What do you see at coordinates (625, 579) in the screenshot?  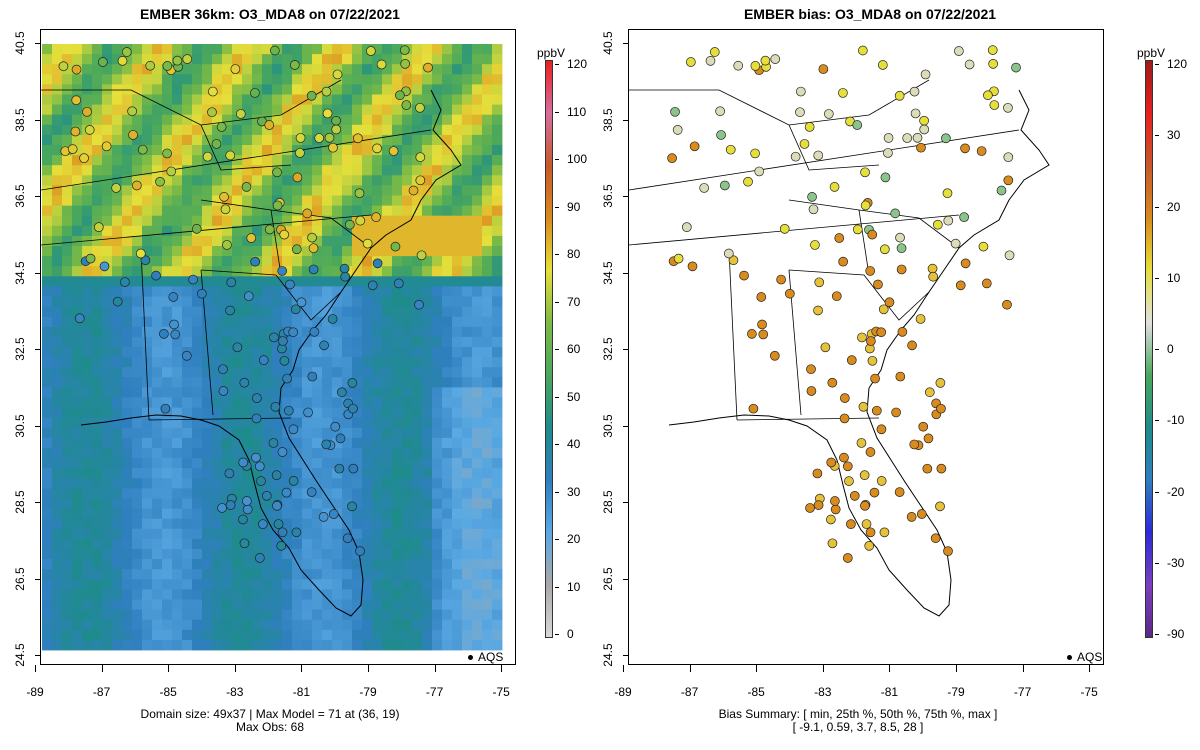 I see `y-tick-mark` at bounding box center [625, 579].